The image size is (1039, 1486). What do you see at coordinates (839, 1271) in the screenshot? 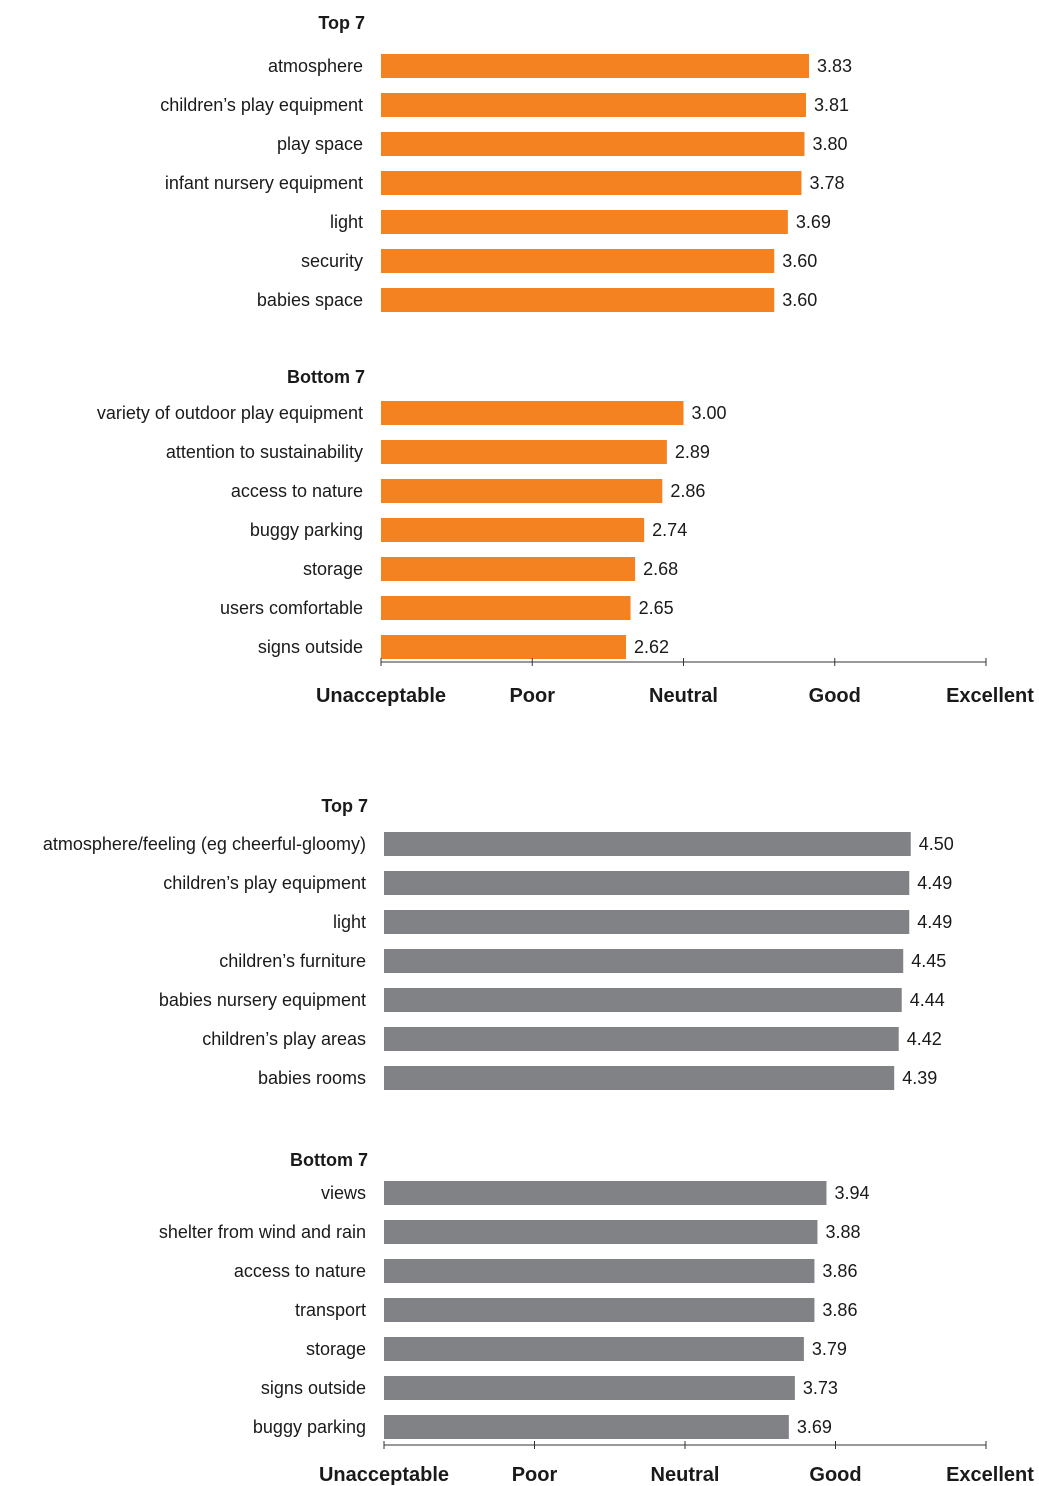
I see `value-label: 3.86` at bounding box center [839, 1271].